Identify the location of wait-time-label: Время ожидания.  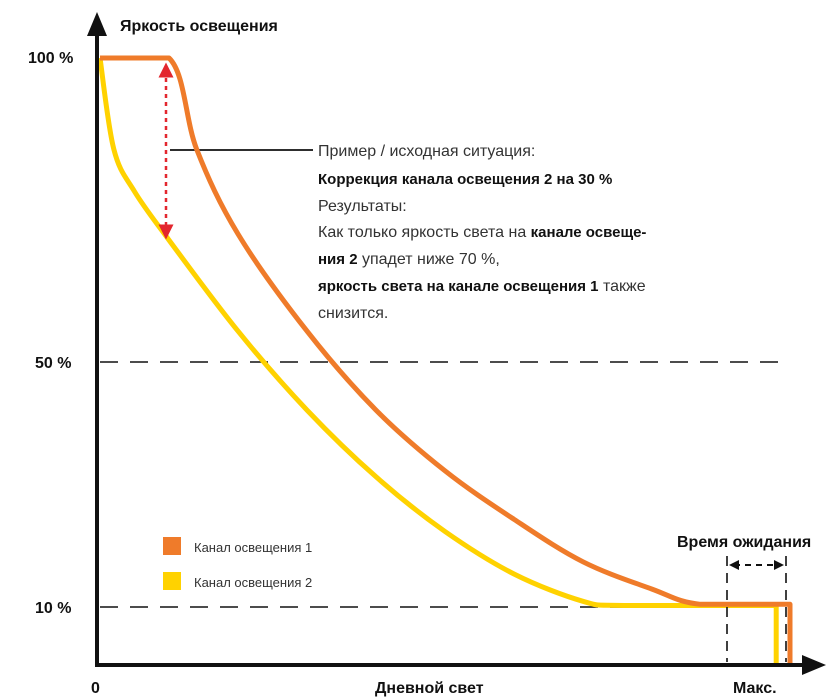
(744, 542).